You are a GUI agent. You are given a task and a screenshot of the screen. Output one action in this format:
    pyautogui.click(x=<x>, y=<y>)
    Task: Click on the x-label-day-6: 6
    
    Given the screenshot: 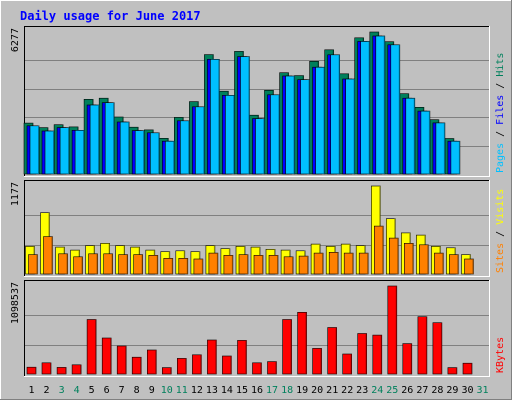 What is the action you would take?
    pyautogui.click(x=107, y=390)
    